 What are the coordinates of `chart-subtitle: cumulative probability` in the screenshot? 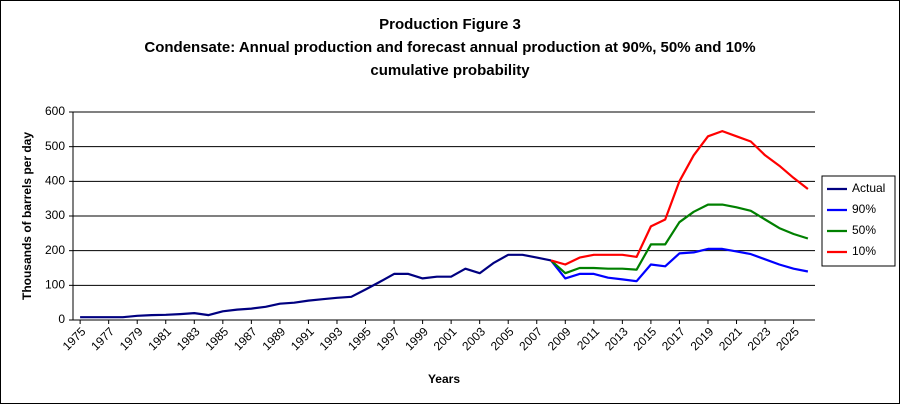 It's located at (450, 70).